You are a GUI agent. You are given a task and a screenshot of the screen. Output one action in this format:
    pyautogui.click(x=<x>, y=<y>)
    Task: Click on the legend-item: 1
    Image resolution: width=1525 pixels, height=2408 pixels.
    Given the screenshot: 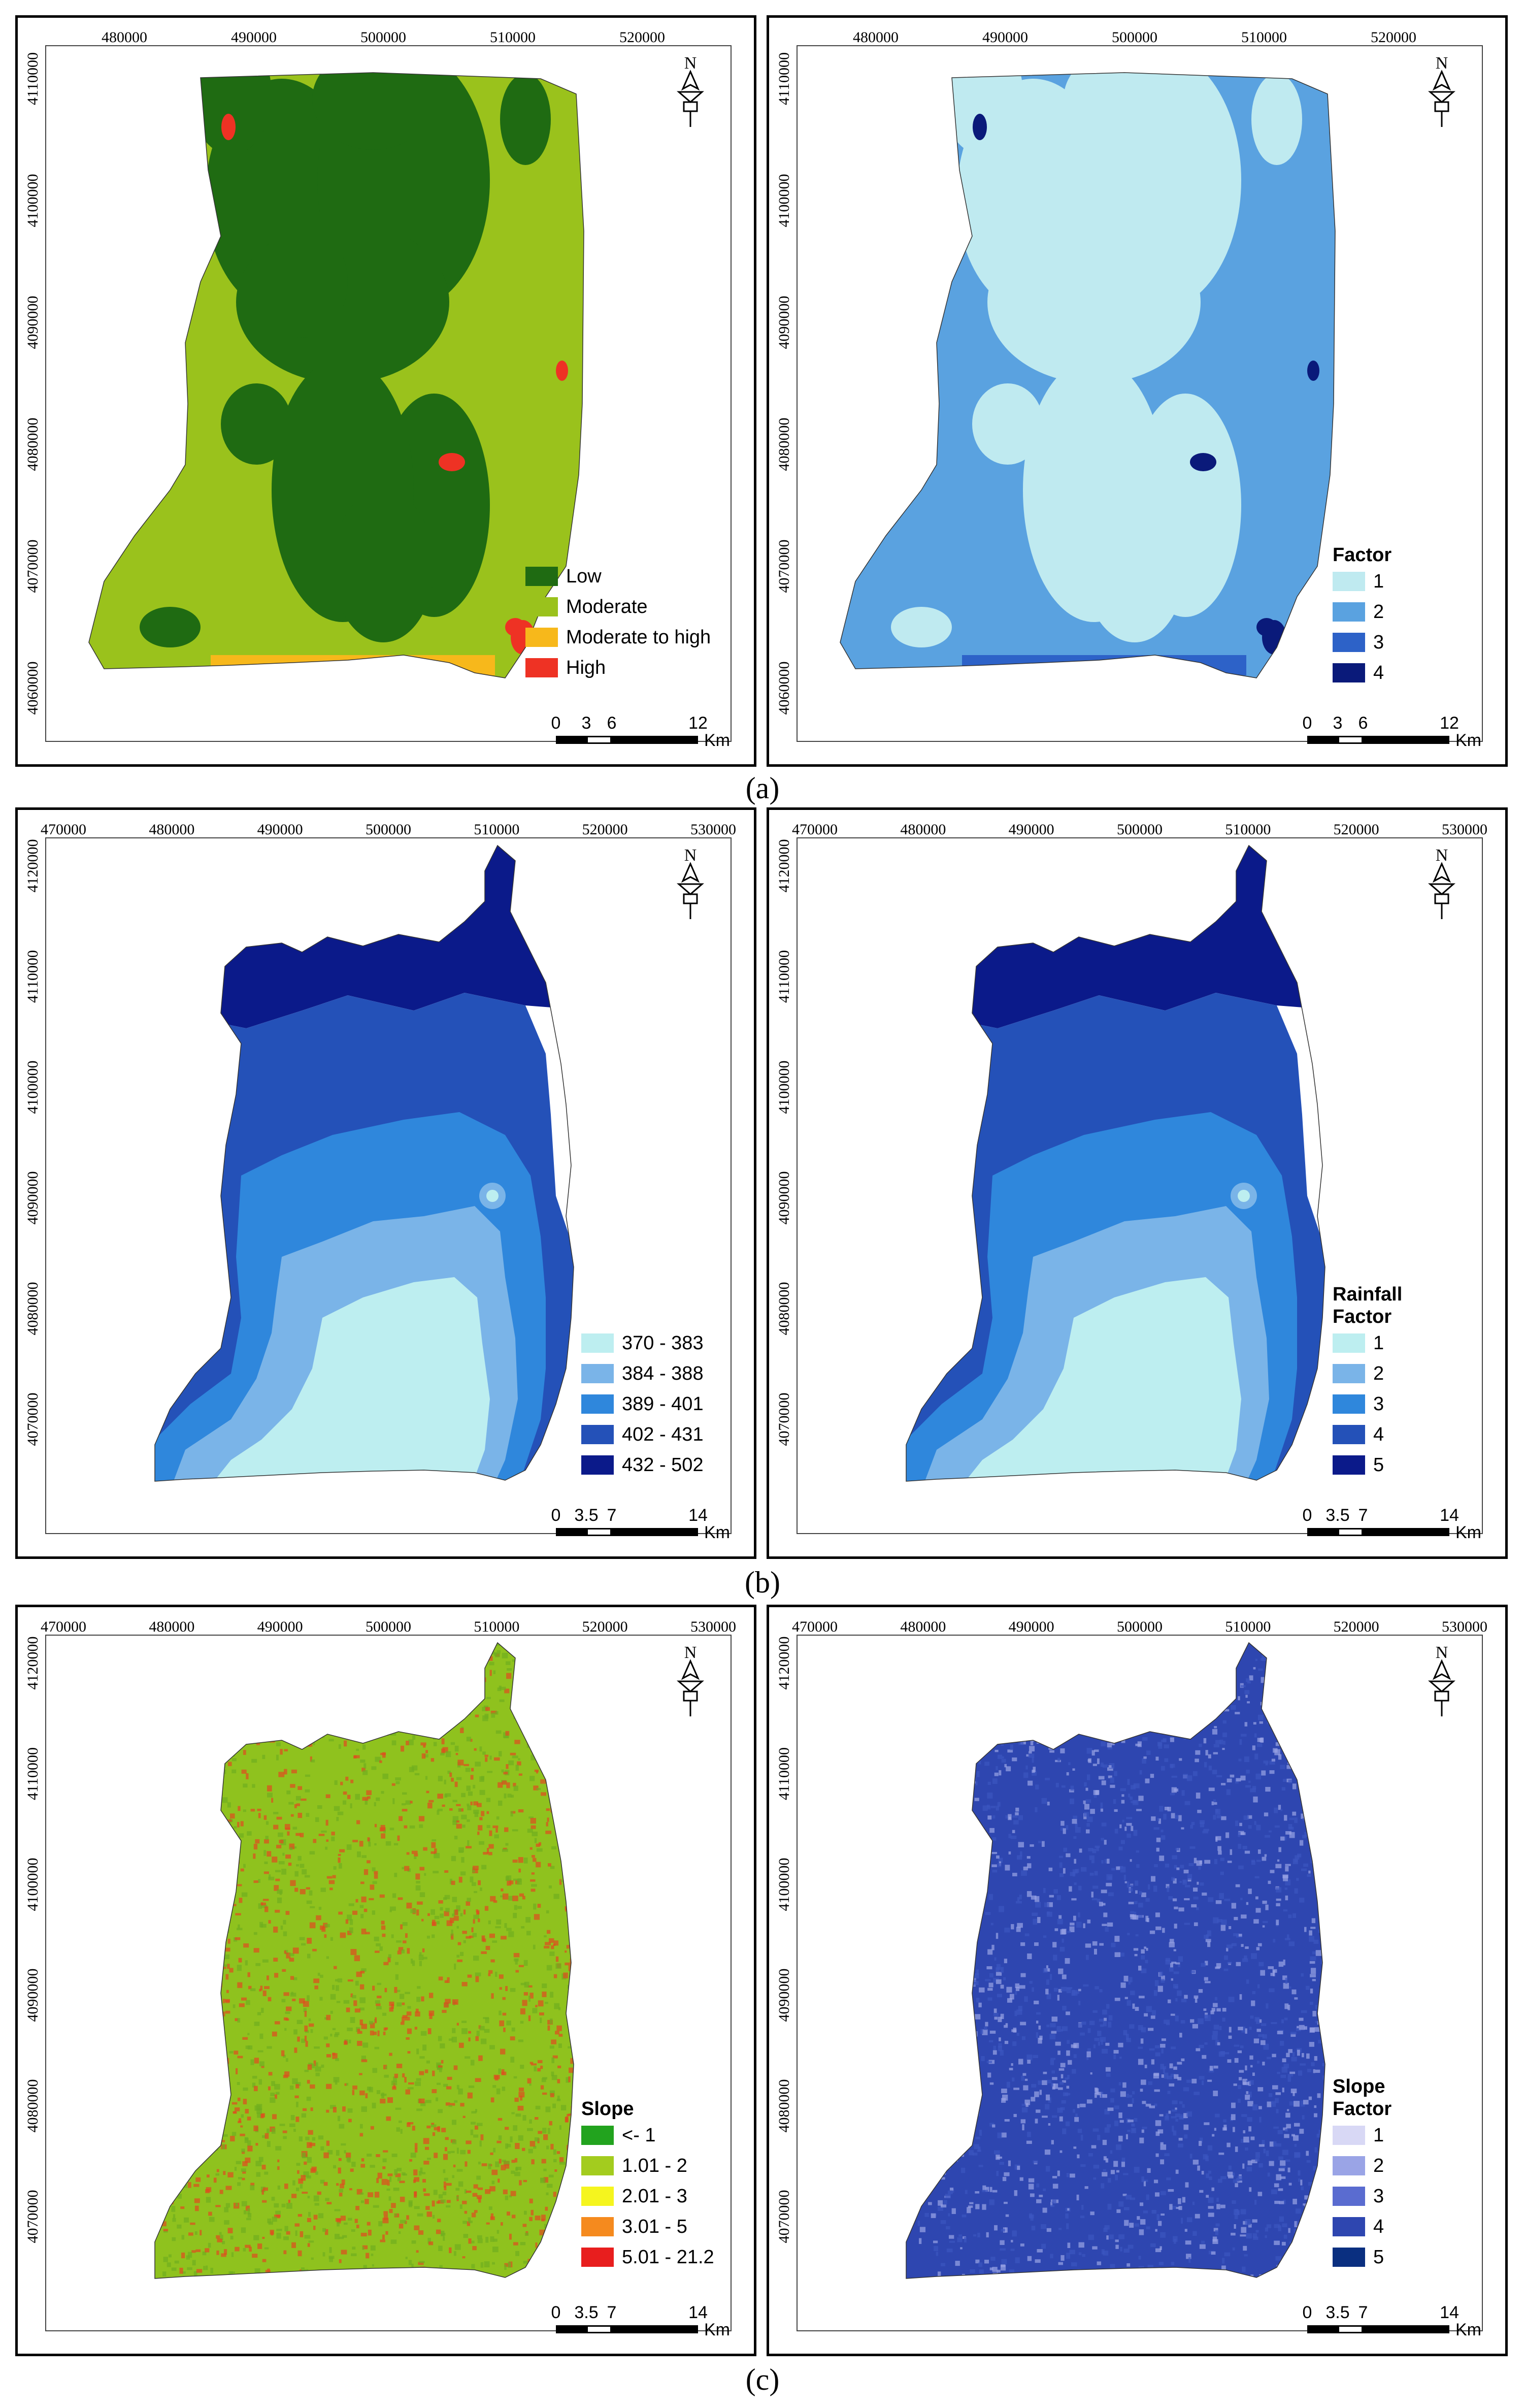 What is the action you would take?
    pyautogui.click(x=1367, y=1343)
    